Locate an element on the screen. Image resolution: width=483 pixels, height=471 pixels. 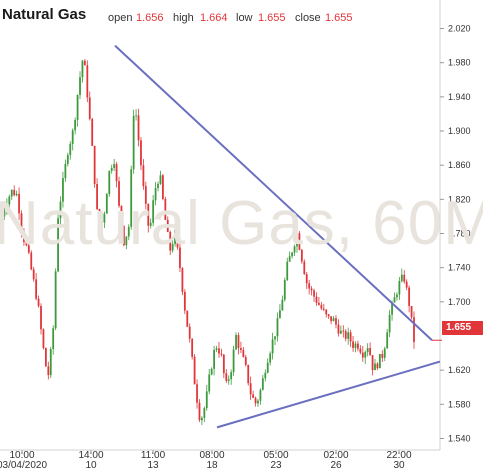
high-label: high is located at coordinates (183, 18).